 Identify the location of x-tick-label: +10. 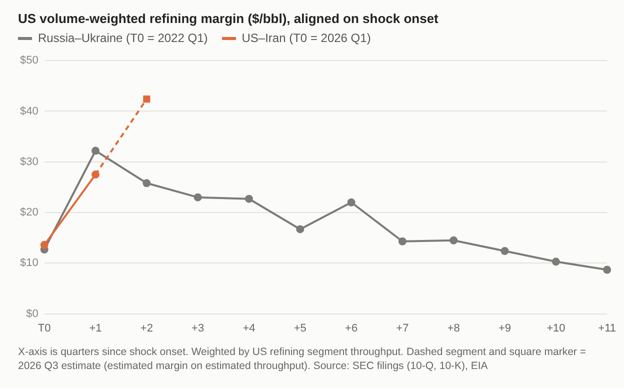
(556, 328).